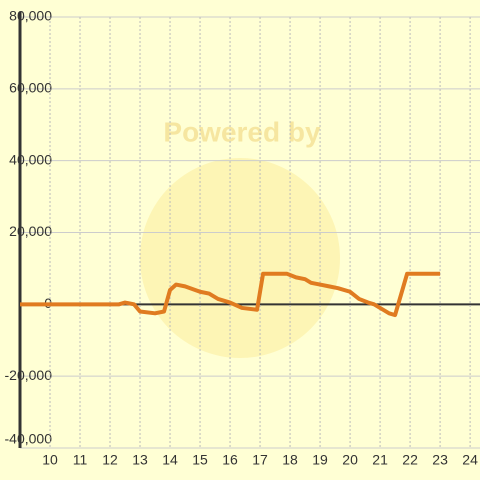 This screenshot has width=480, height=480. Describe the element at coordinates (440, 460) in the screenshot. I see `x-tick-label: 23` at that location.